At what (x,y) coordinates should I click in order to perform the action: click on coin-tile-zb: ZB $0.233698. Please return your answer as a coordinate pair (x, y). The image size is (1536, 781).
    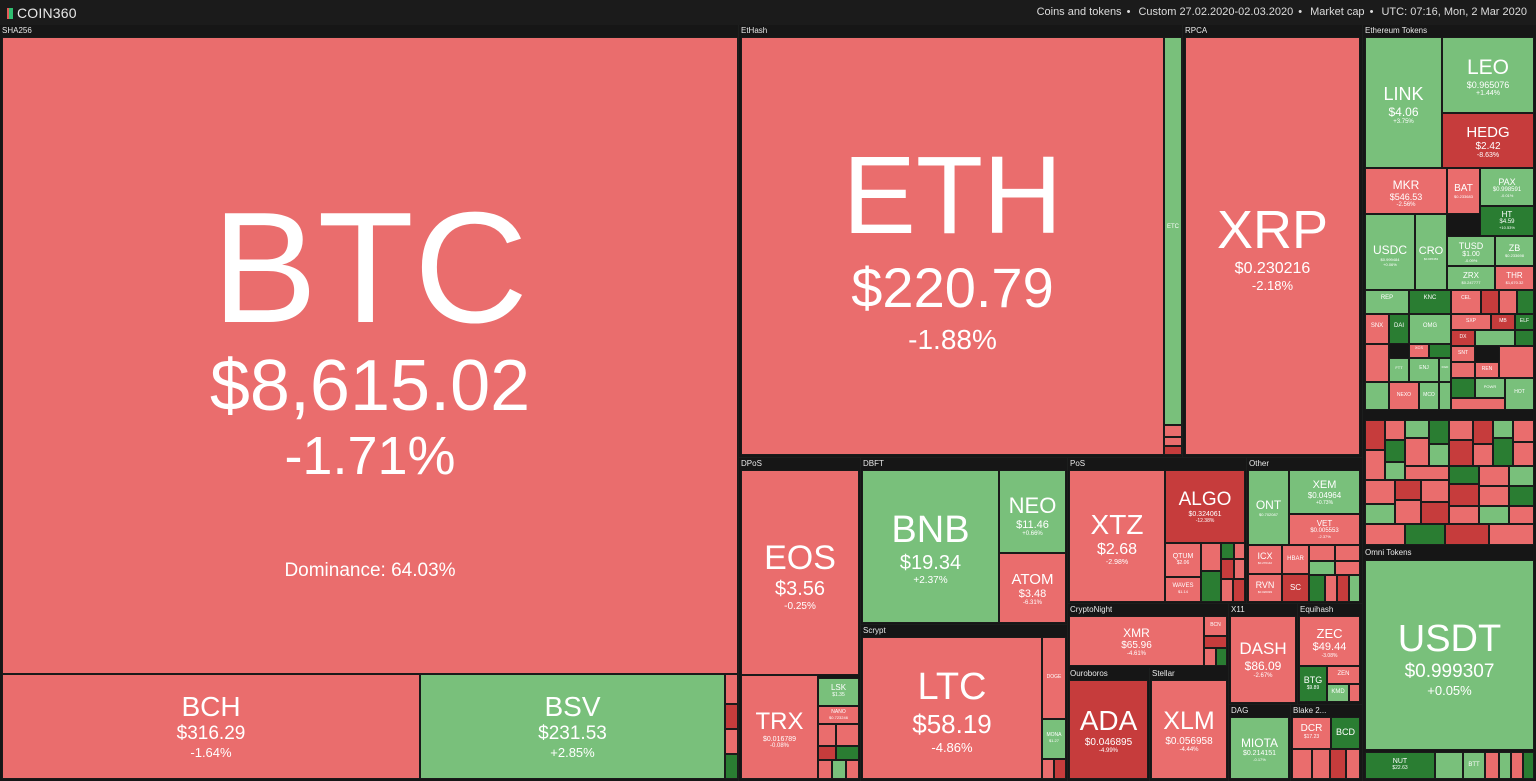
    Looking at the image, I should click on (1514, 251).